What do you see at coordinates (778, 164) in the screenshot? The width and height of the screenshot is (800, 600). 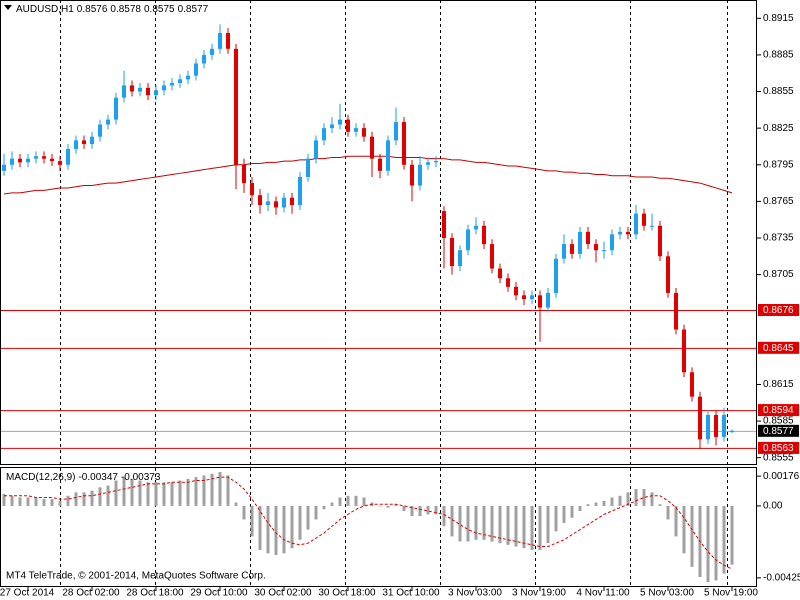 I see `y-tick-label: 0.8795` at bounding box center [778, 164].